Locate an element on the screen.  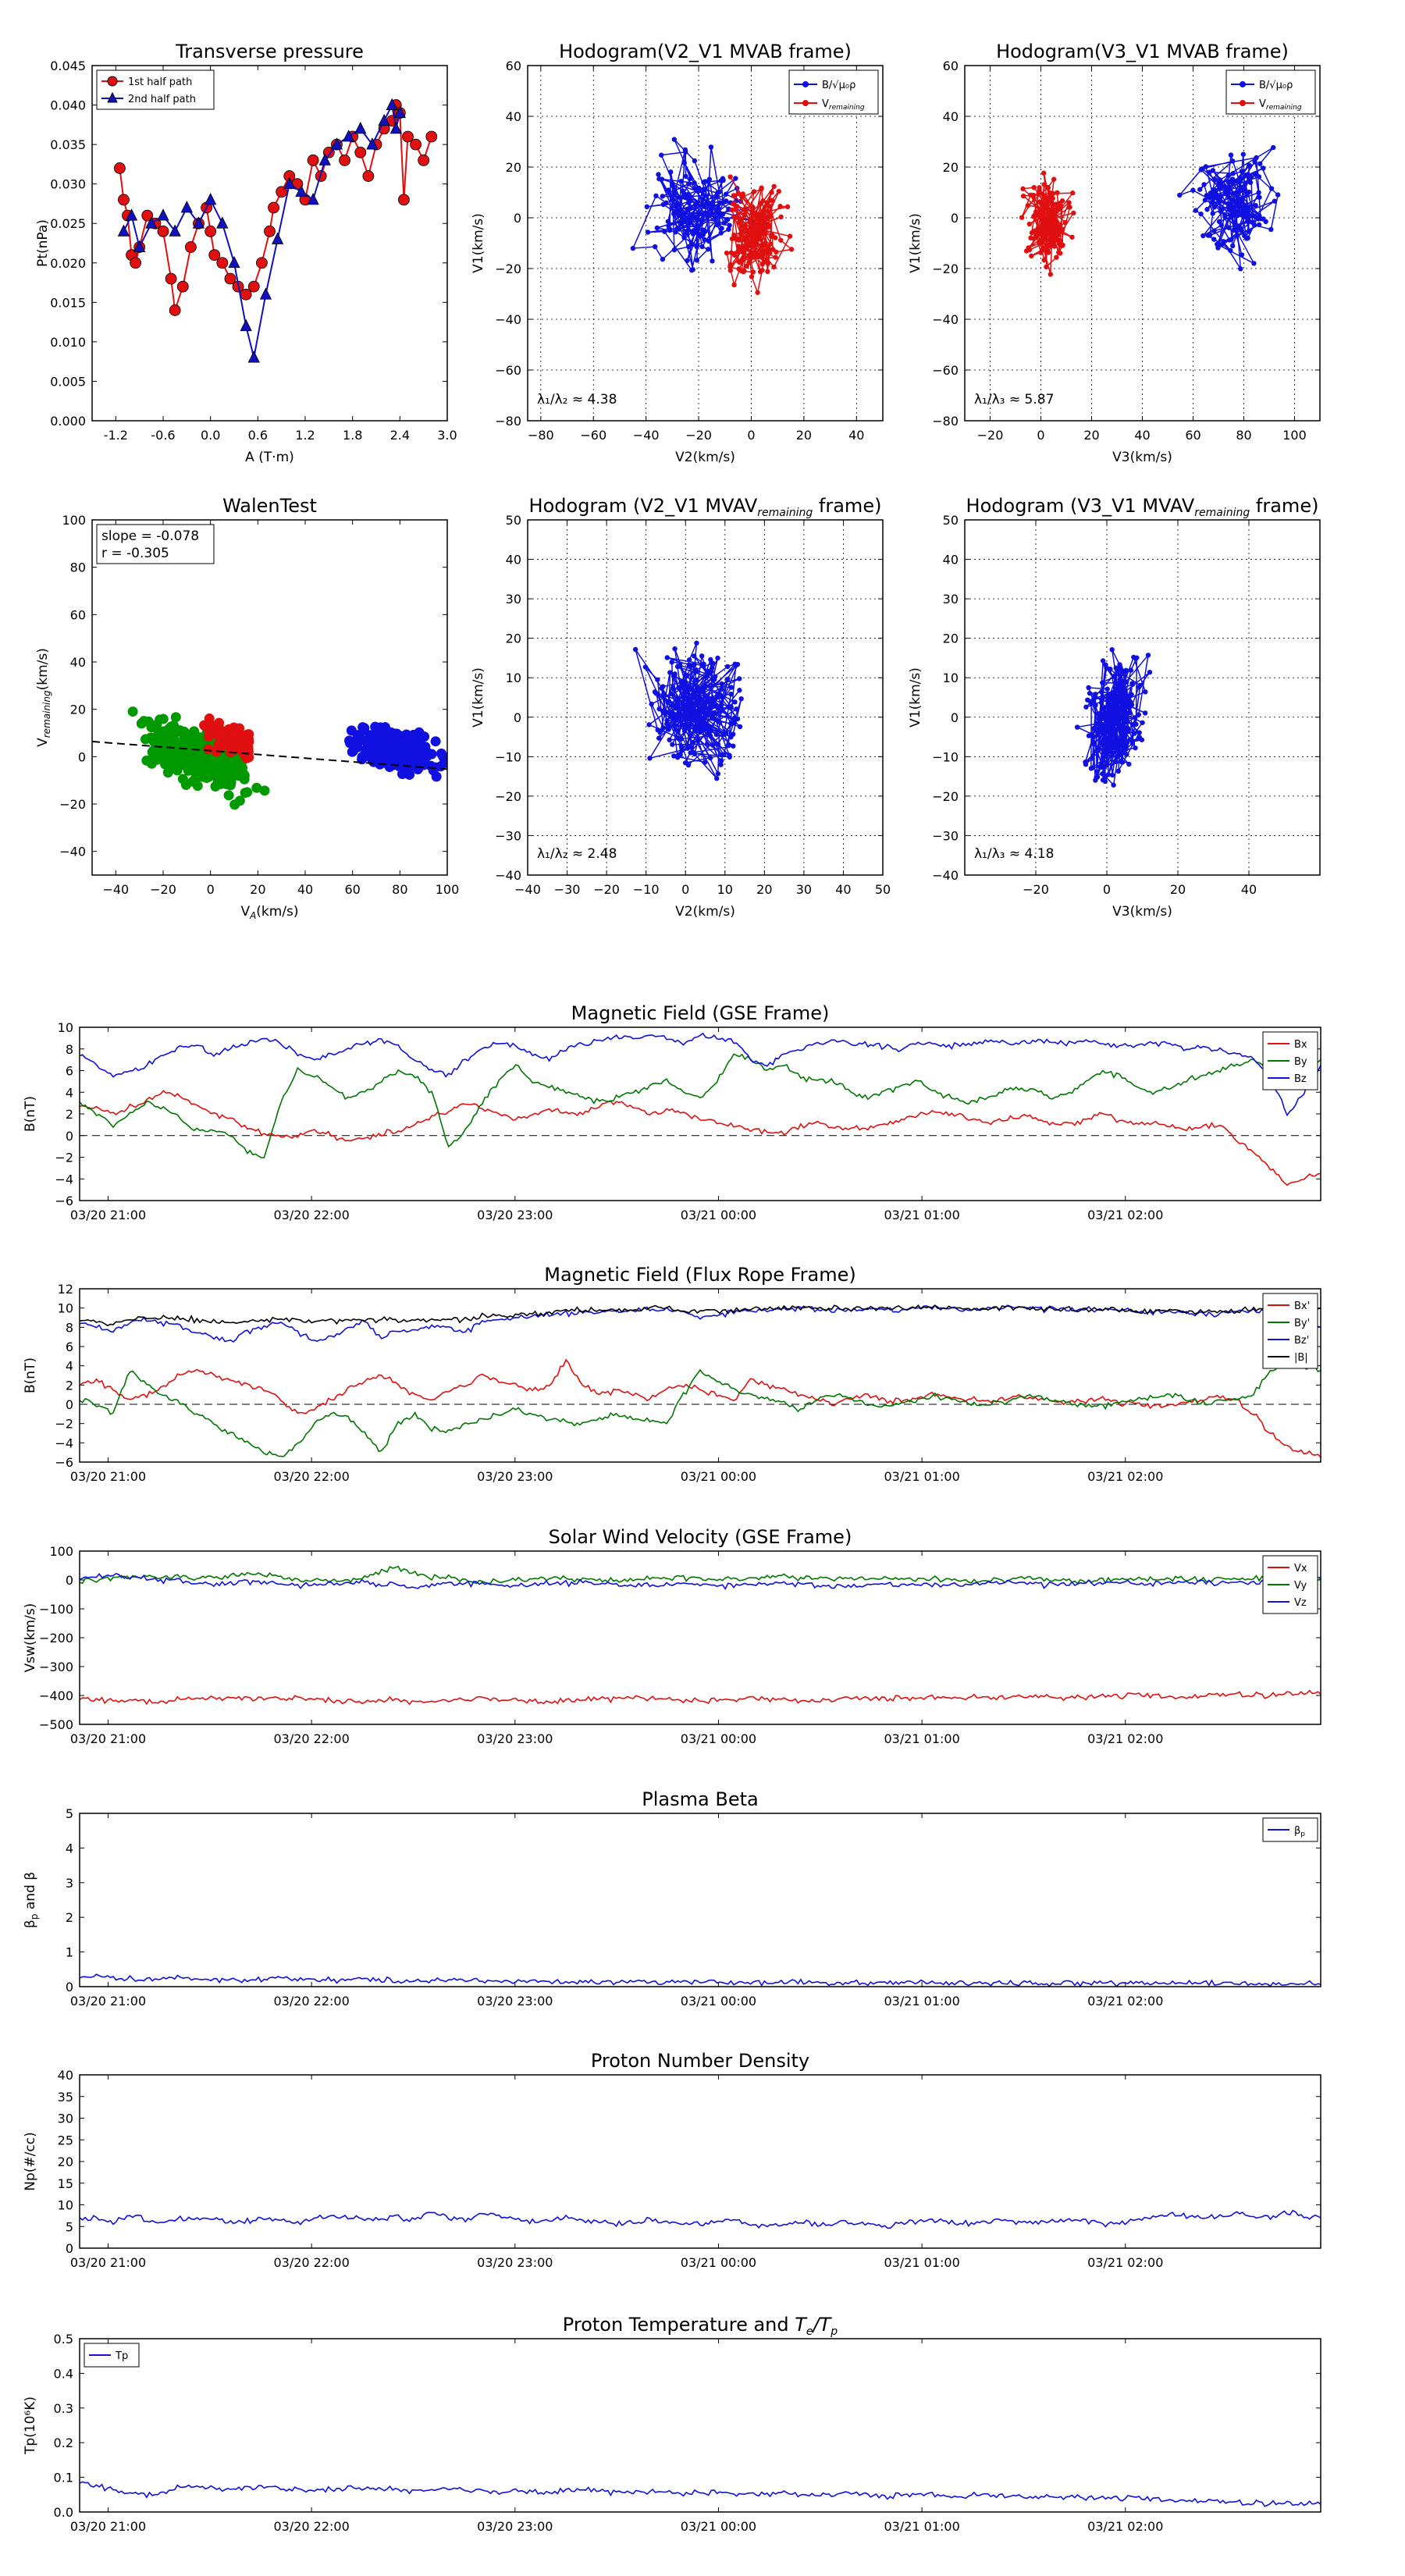
y-tick-label: −20 is located at coordinates (508, 269).